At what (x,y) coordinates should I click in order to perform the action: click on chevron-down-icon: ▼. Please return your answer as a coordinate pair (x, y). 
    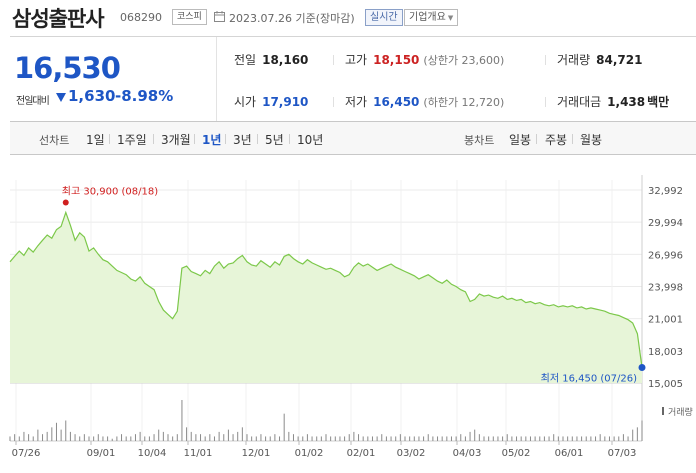
    Looking at the image, I should click on (450, 18).